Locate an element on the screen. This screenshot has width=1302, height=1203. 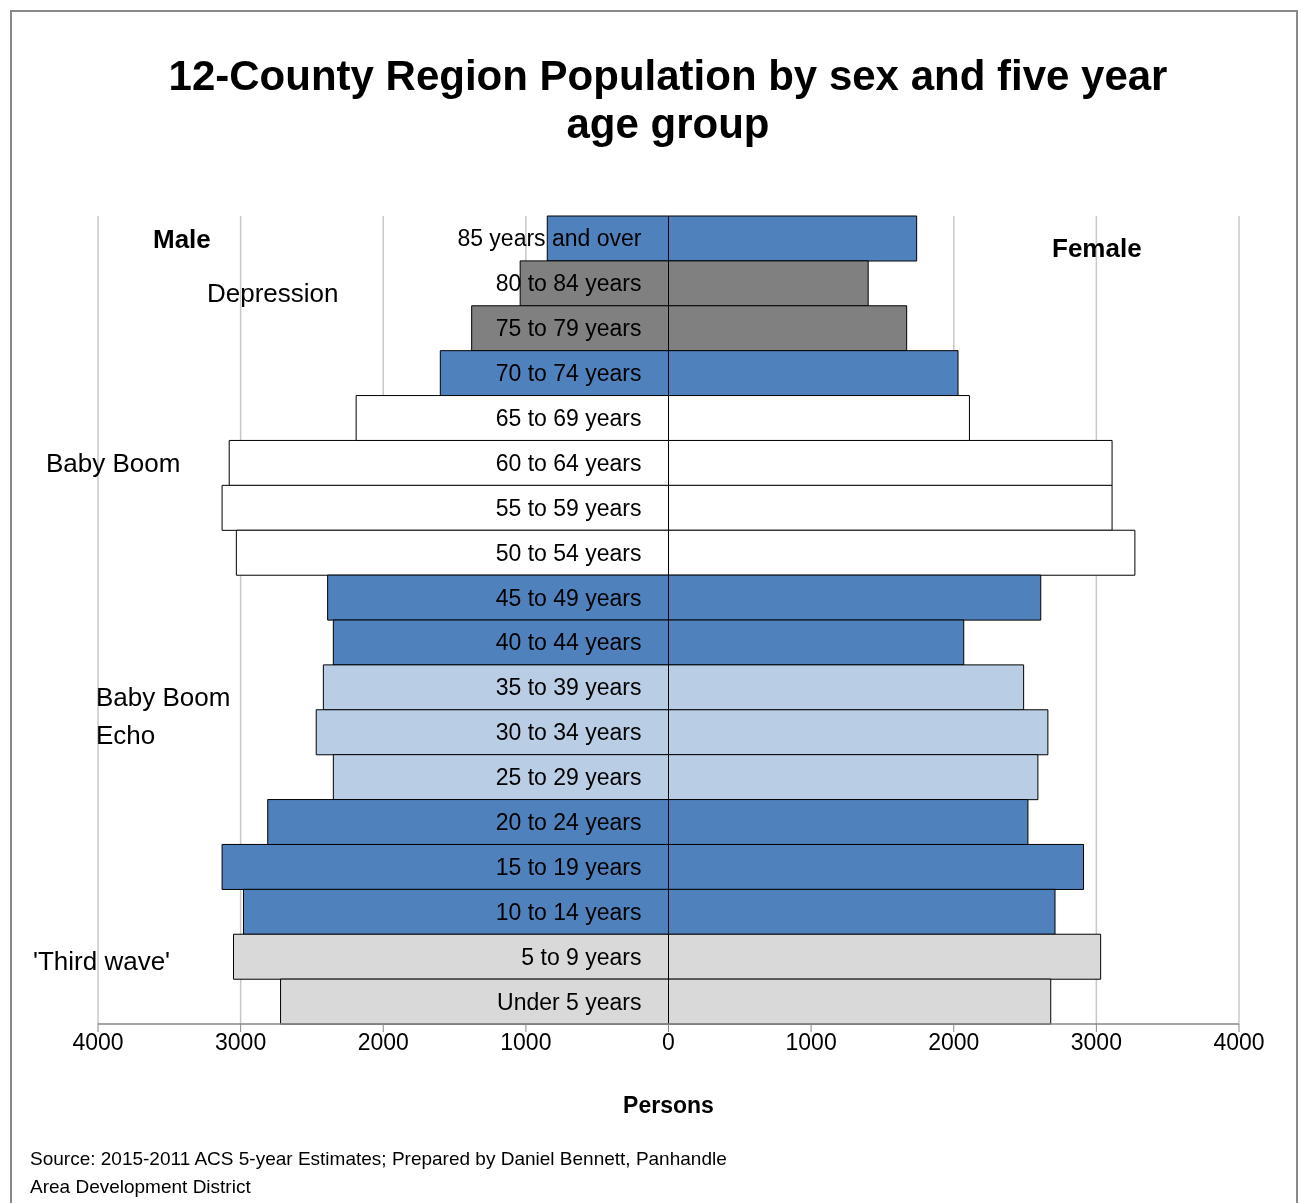
y-tick-label: 55 to 59 years is located at coordinates (568, 507).